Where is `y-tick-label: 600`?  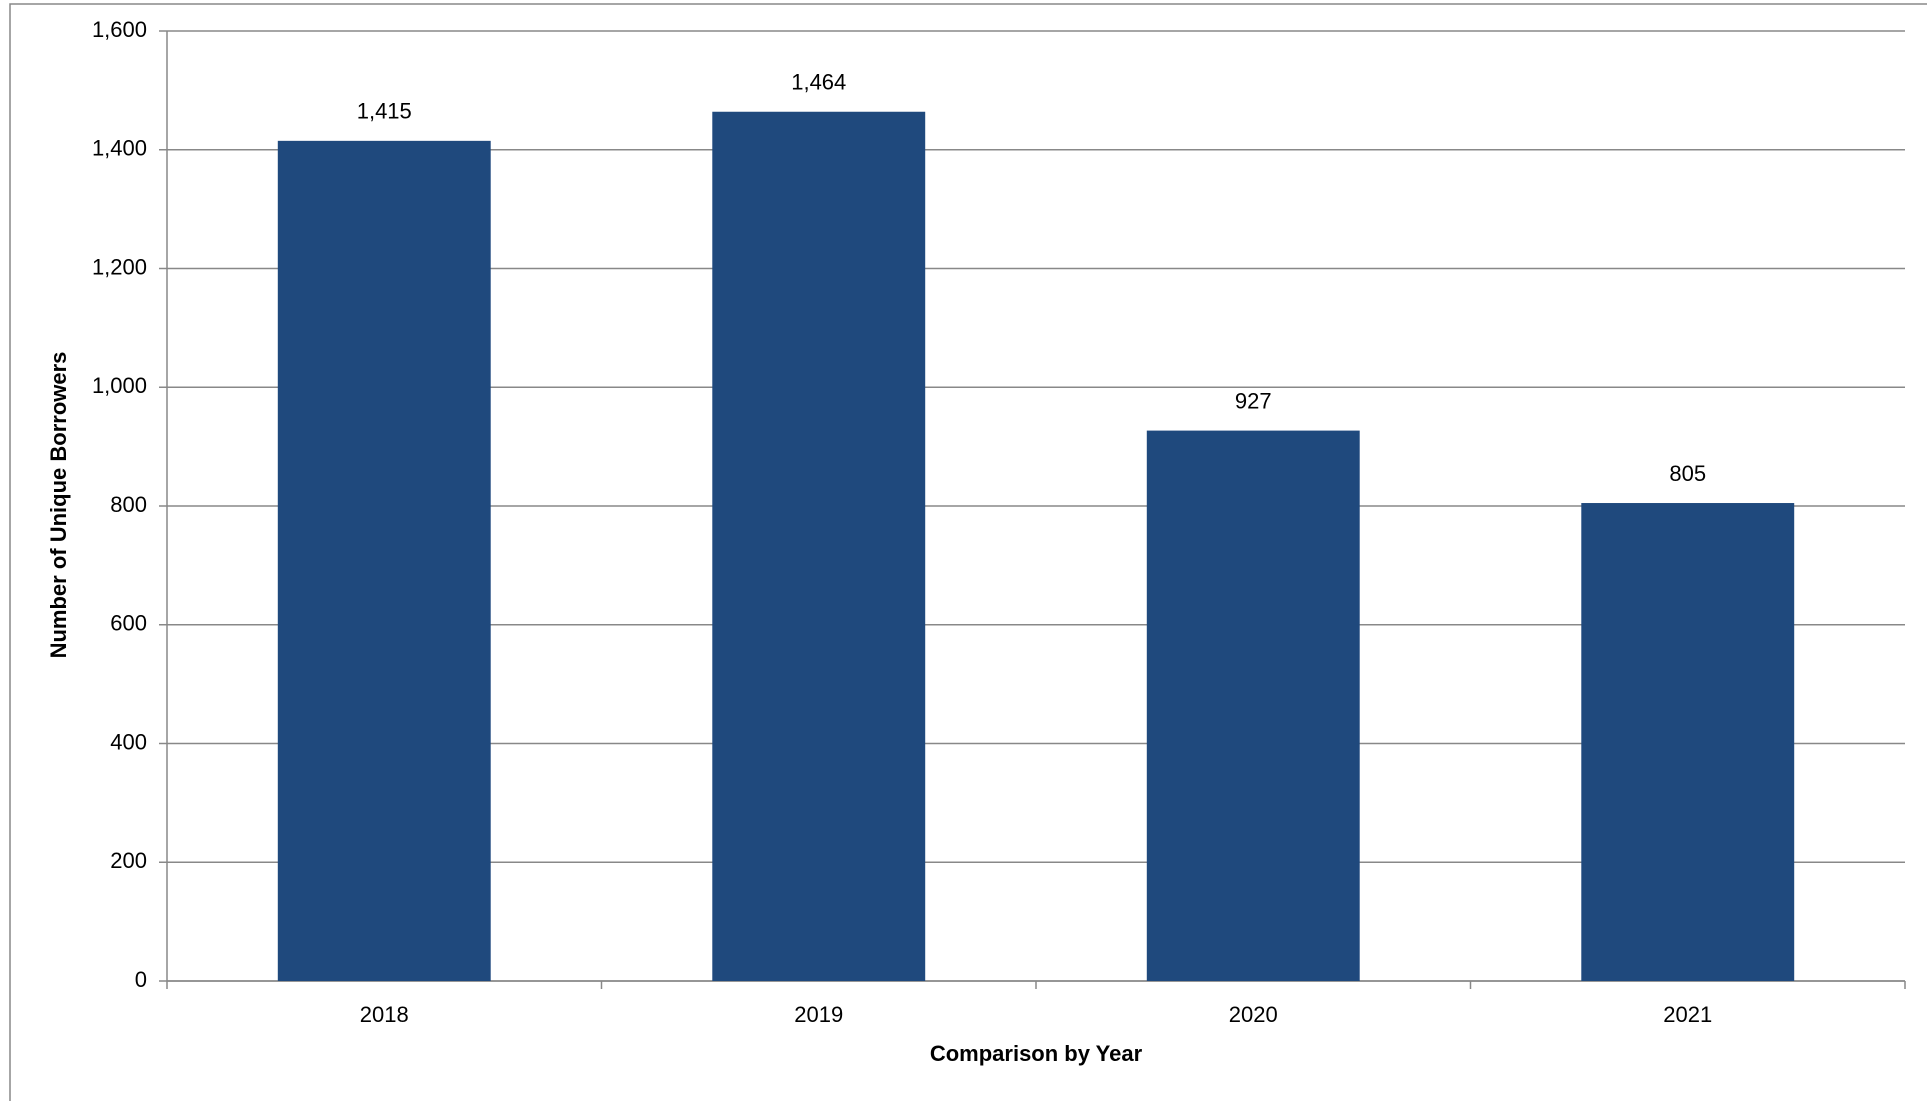 y-tick-label: 600 is located at coordinates (128, 623).